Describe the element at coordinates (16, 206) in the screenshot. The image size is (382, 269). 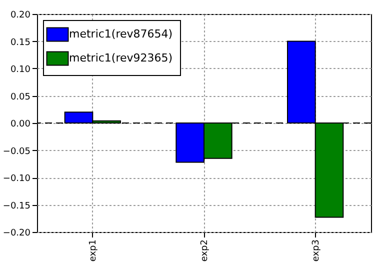
I see `y-tick-label: −0.15` at that location.